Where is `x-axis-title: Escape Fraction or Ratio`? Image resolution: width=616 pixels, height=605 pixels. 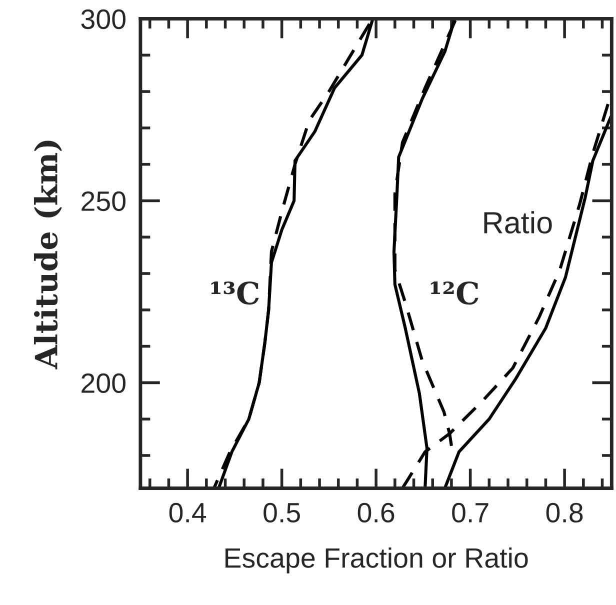
x-axis-title: Escape Fraction or Ratio is located at coordinates (377, 560).